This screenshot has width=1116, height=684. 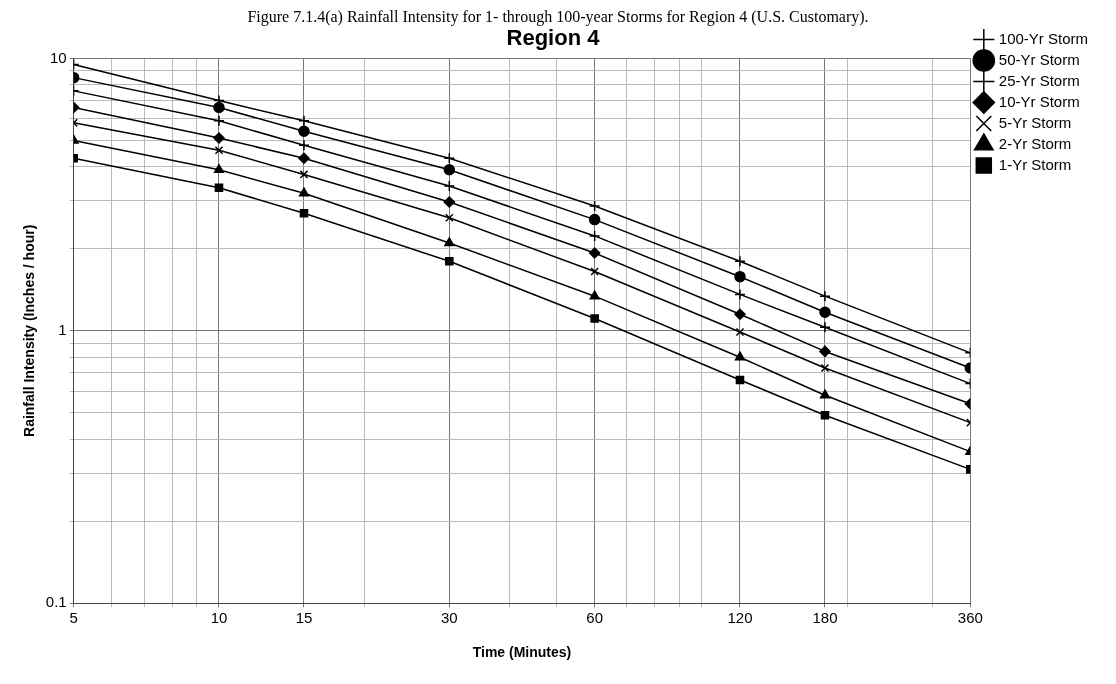 What do you see at coordinates (1039, 101) in the screenshot?
I see `legend-label: 10-Yr Storm` at bounding box center [1039, 101].